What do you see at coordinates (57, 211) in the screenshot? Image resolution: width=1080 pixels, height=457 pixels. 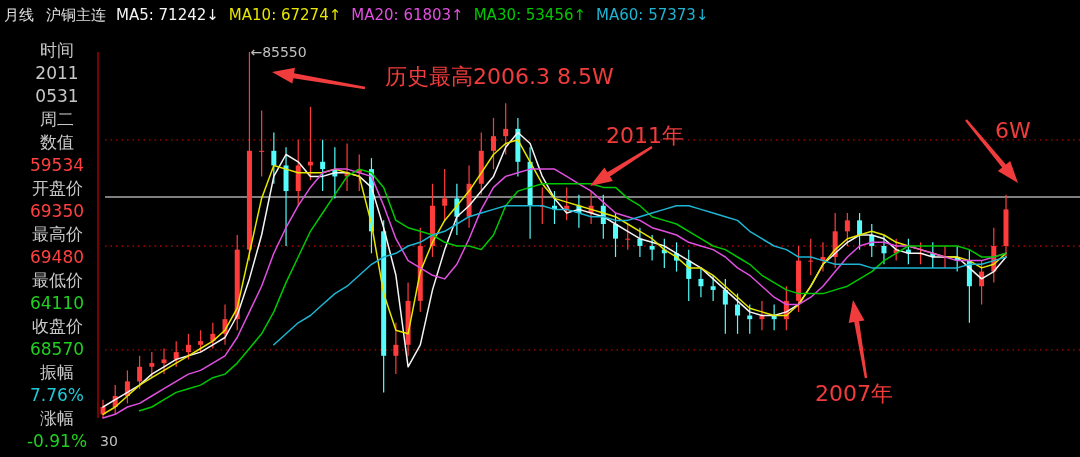 I see `text: 69350` at bounding box center [57, 211].